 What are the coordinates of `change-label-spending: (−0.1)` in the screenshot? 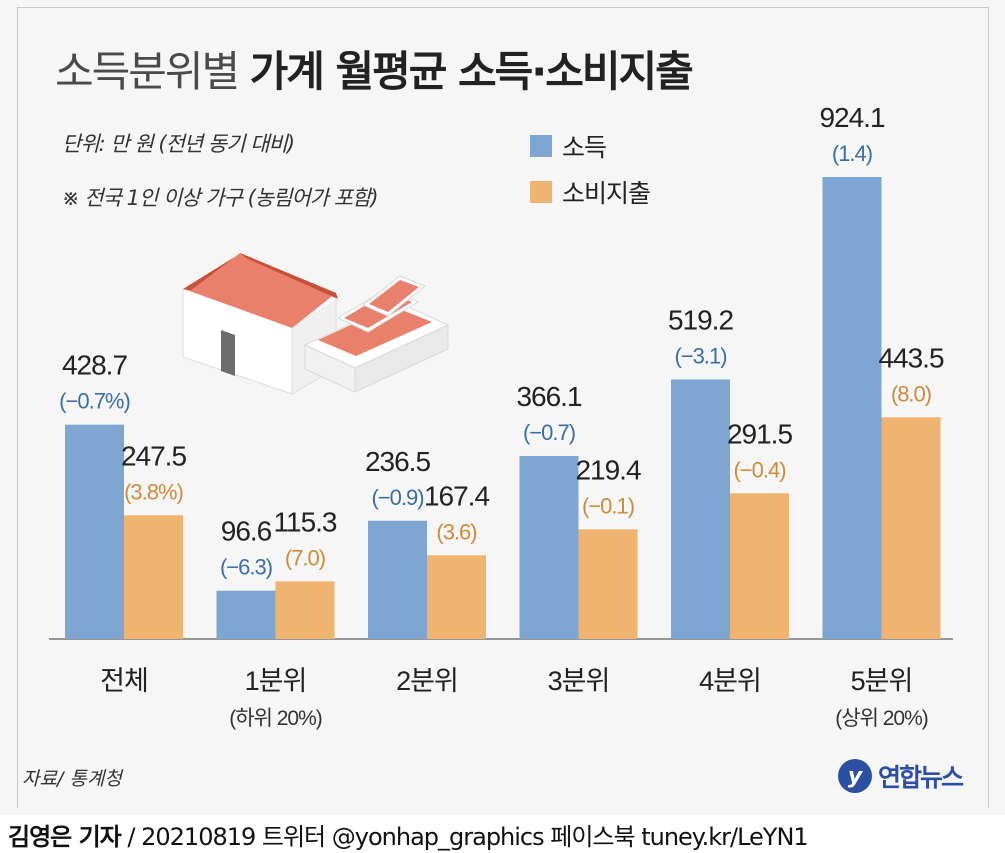 It's located at (608, 505).